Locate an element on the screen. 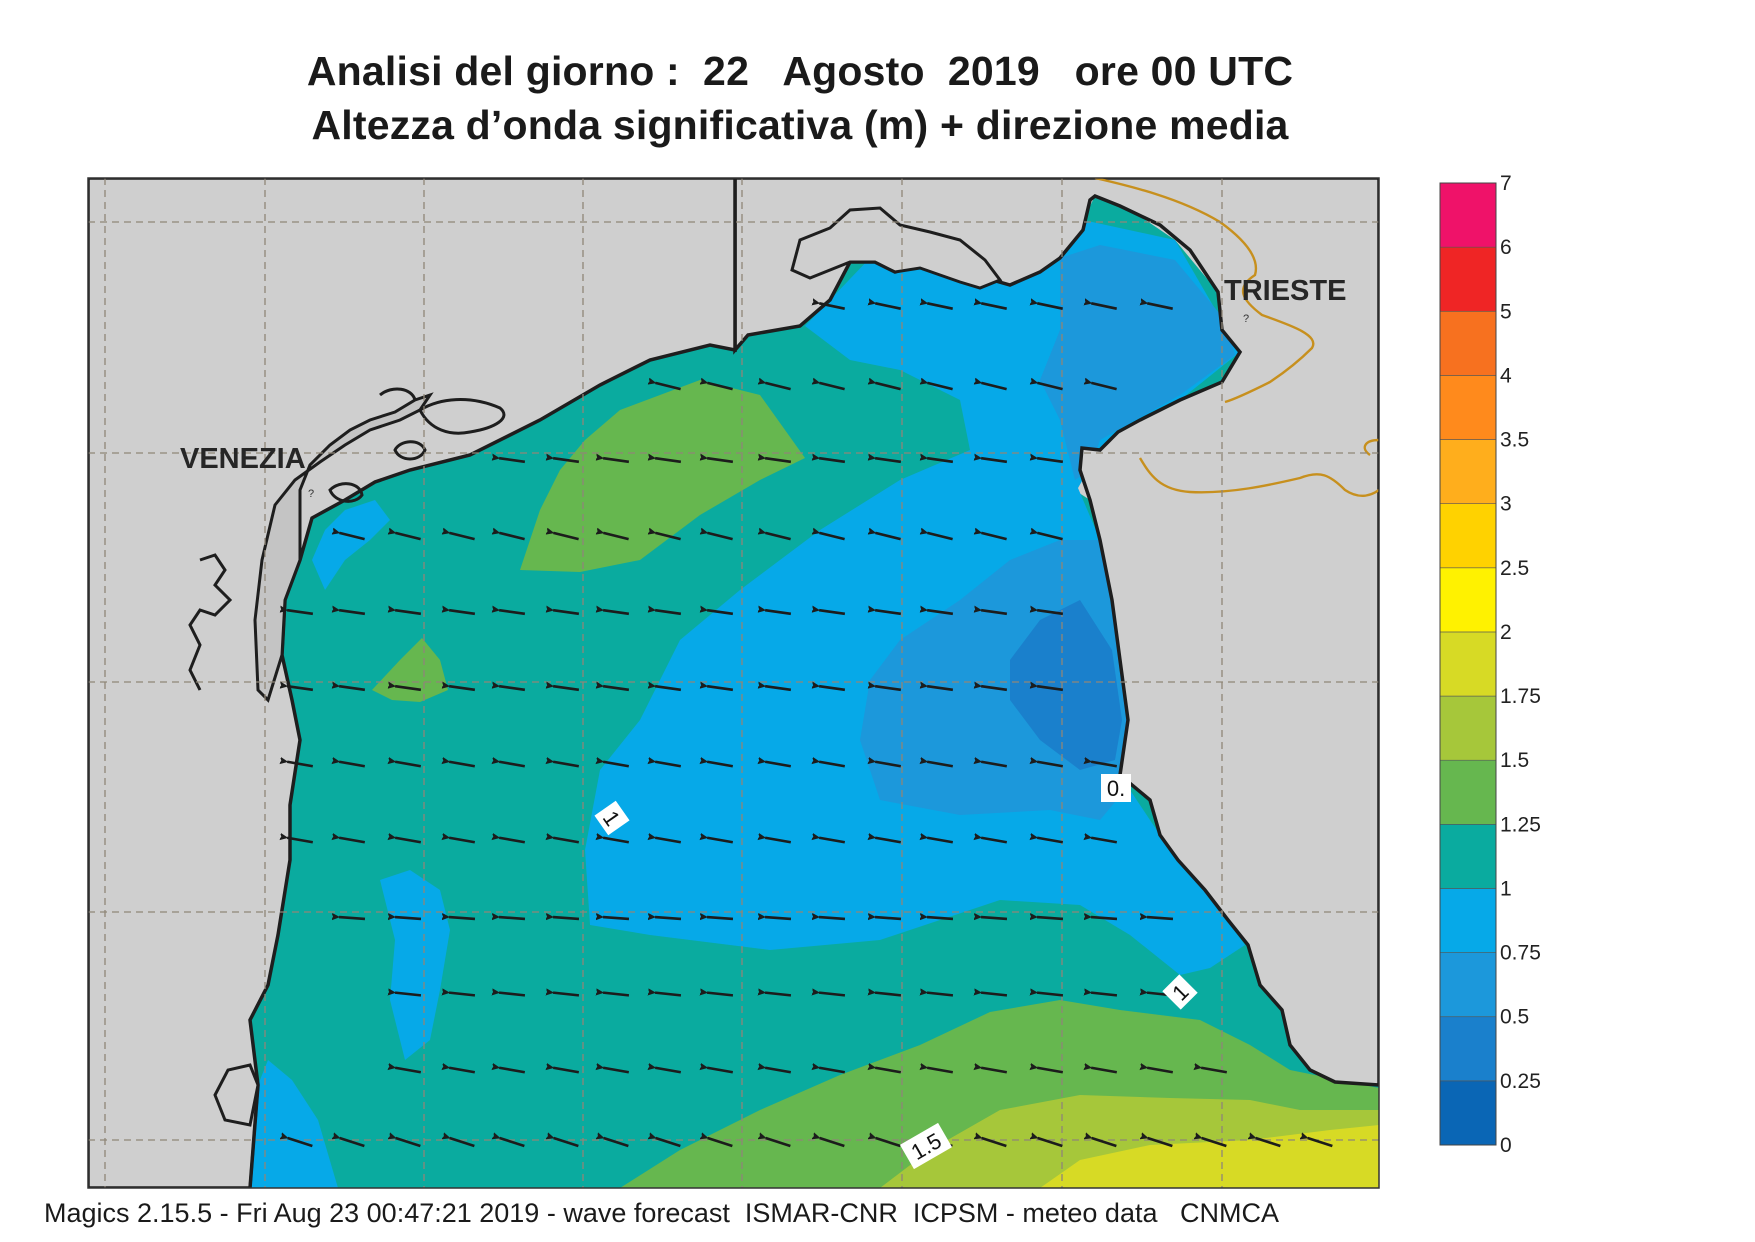 This screenshot has height=1242, width=1755. colour-legend: 0 0.25 0.5 0.75 1 1.25 1.5 1.75 2 2.5 3 3.5 4 5 6 7 is located at coordinates (1490, 664).